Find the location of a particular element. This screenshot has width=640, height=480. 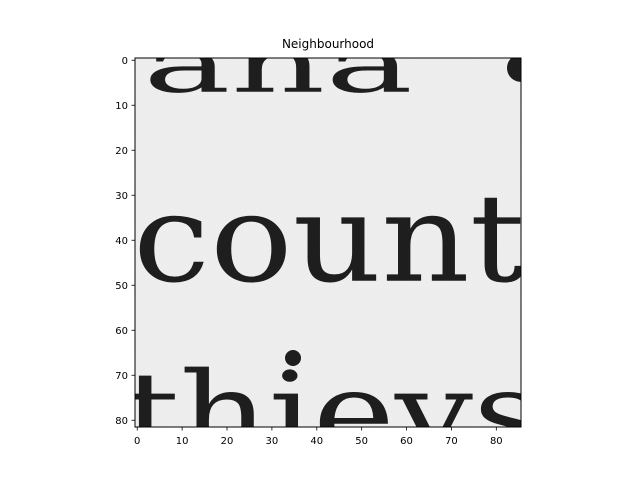

x-tick-label: 0 is located at coordinates (137, 441).